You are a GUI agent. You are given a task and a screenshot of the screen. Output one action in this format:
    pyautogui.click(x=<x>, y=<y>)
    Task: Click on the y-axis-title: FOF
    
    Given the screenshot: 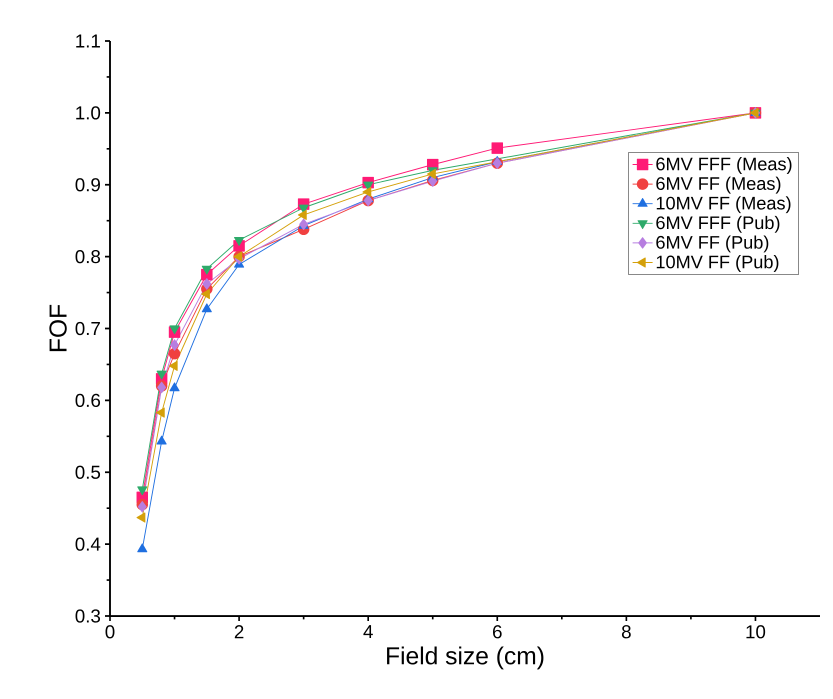 What is the action you would take?
    pyautogui.click(x=58, y=328)
    